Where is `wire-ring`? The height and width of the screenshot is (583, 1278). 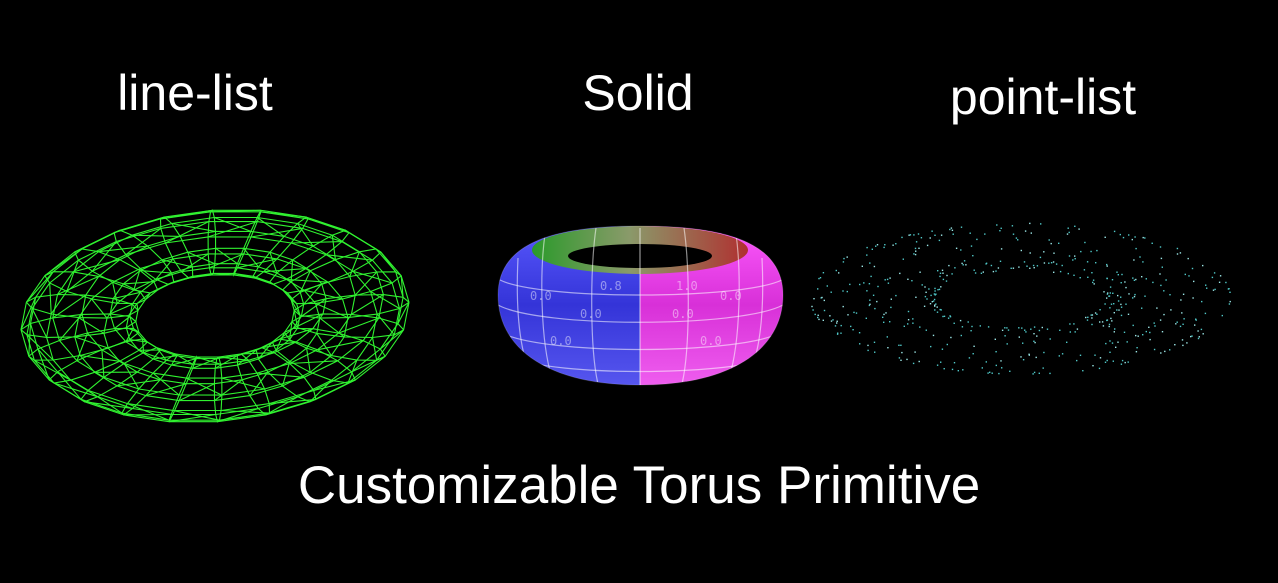 wire-ring is located at coordinates (95, 288).